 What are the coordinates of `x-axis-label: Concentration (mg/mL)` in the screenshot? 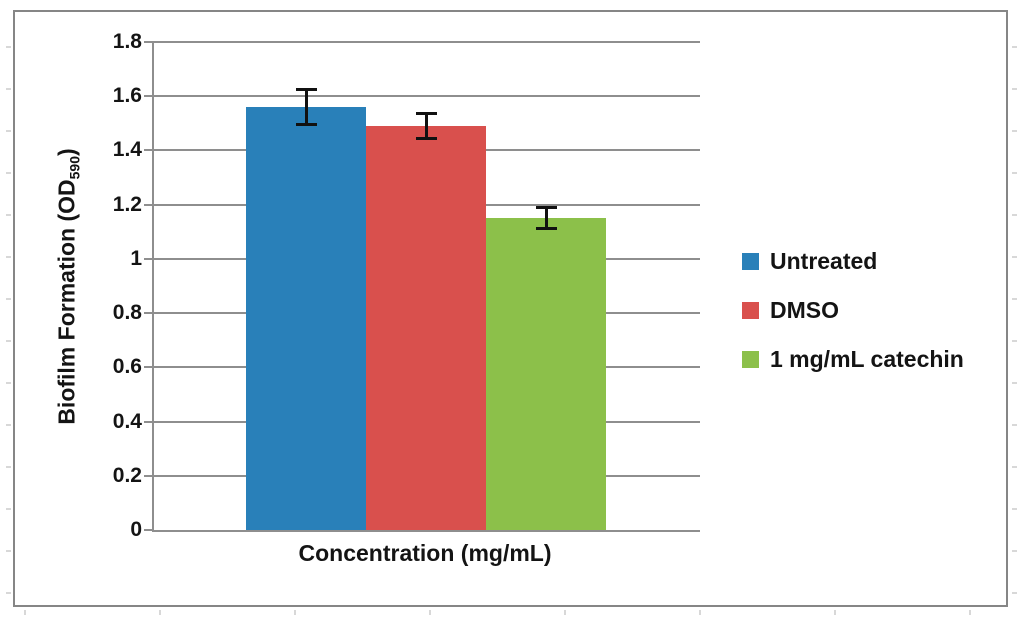 It's located at (425, 553).